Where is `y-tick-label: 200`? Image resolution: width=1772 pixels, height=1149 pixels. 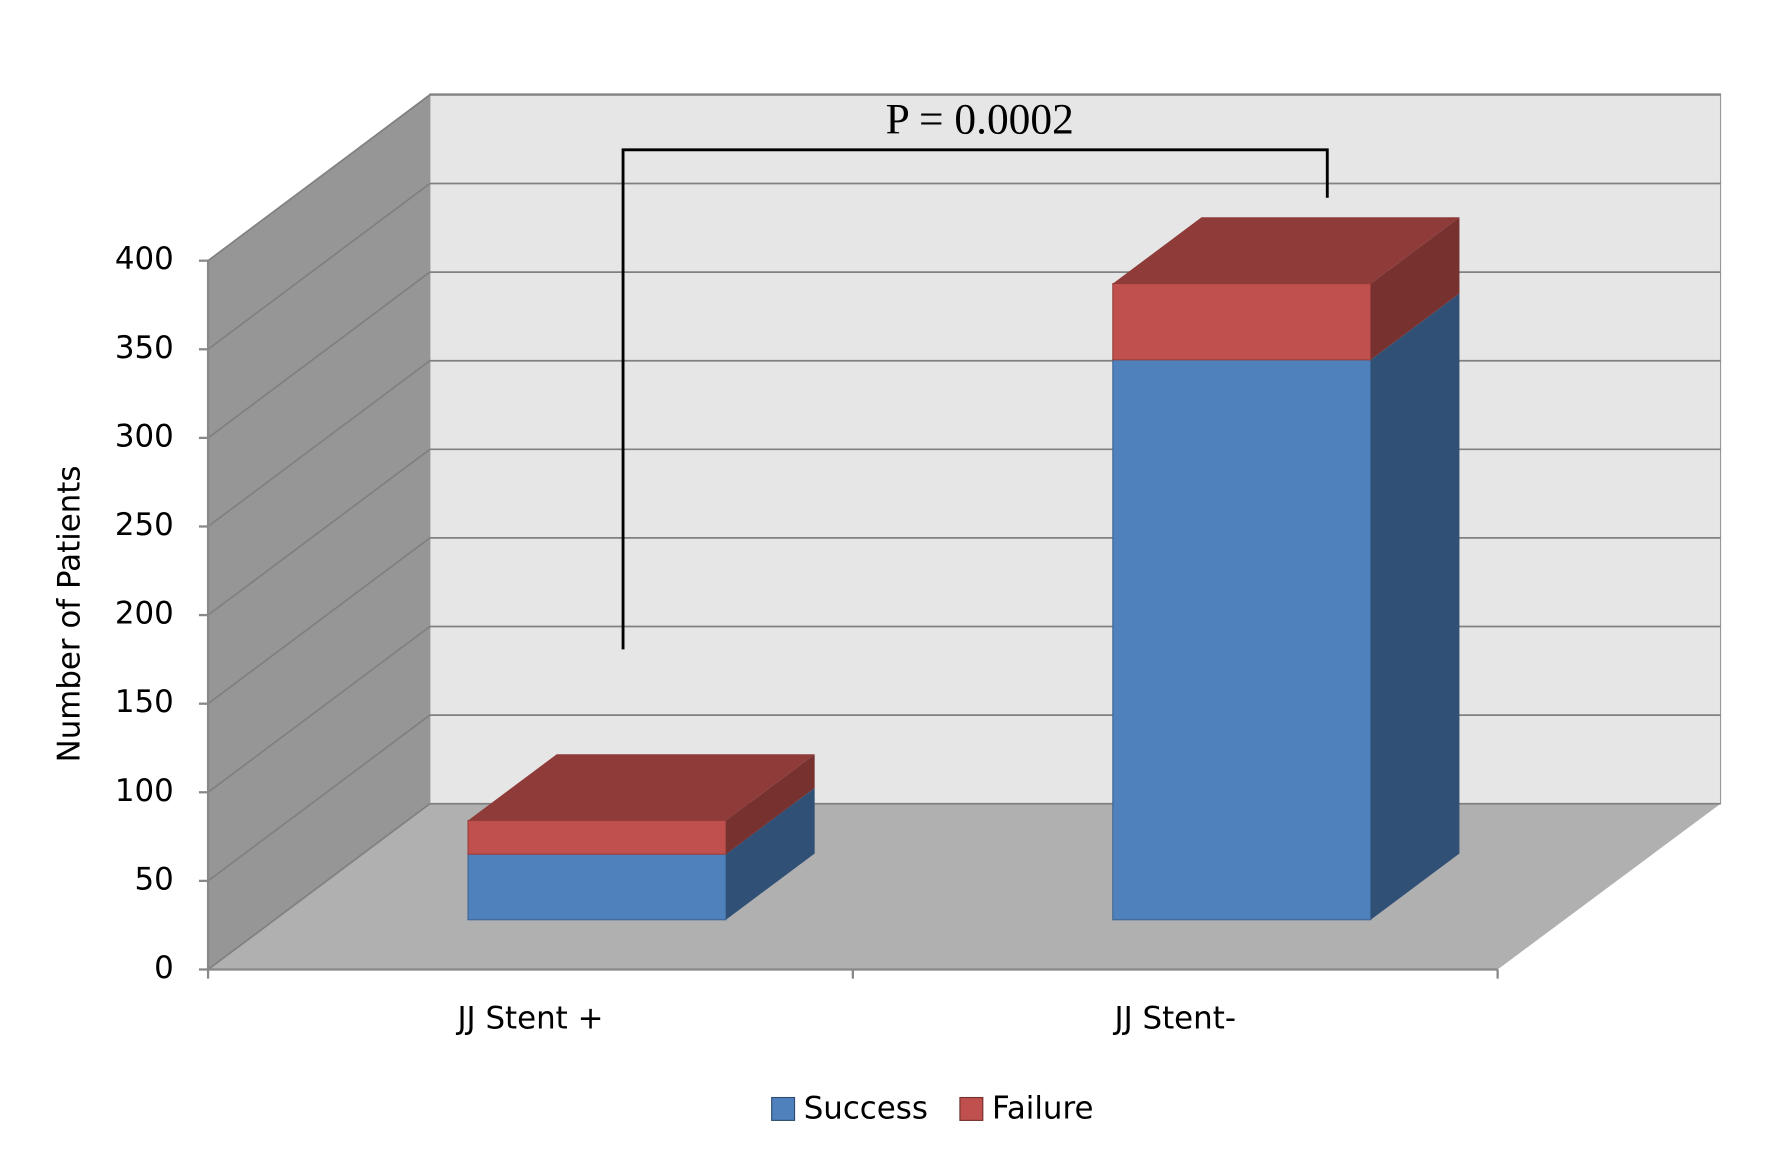 y-tick-label: 200 is located at coordinates (144, 614).